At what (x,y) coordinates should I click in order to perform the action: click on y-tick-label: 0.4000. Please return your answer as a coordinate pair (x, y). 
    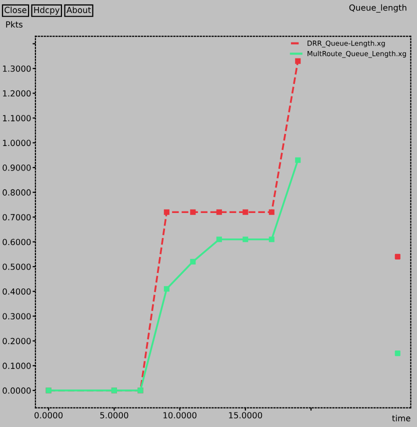
    Looking at the image, I should click on (16, 291).